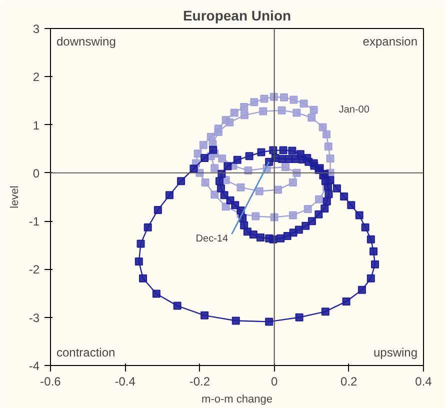 The height and width of the screenshot is (408, 445). Describe the element at coordinates (86, 41) in the screenshot. I see `annotation: downswing` at that location.